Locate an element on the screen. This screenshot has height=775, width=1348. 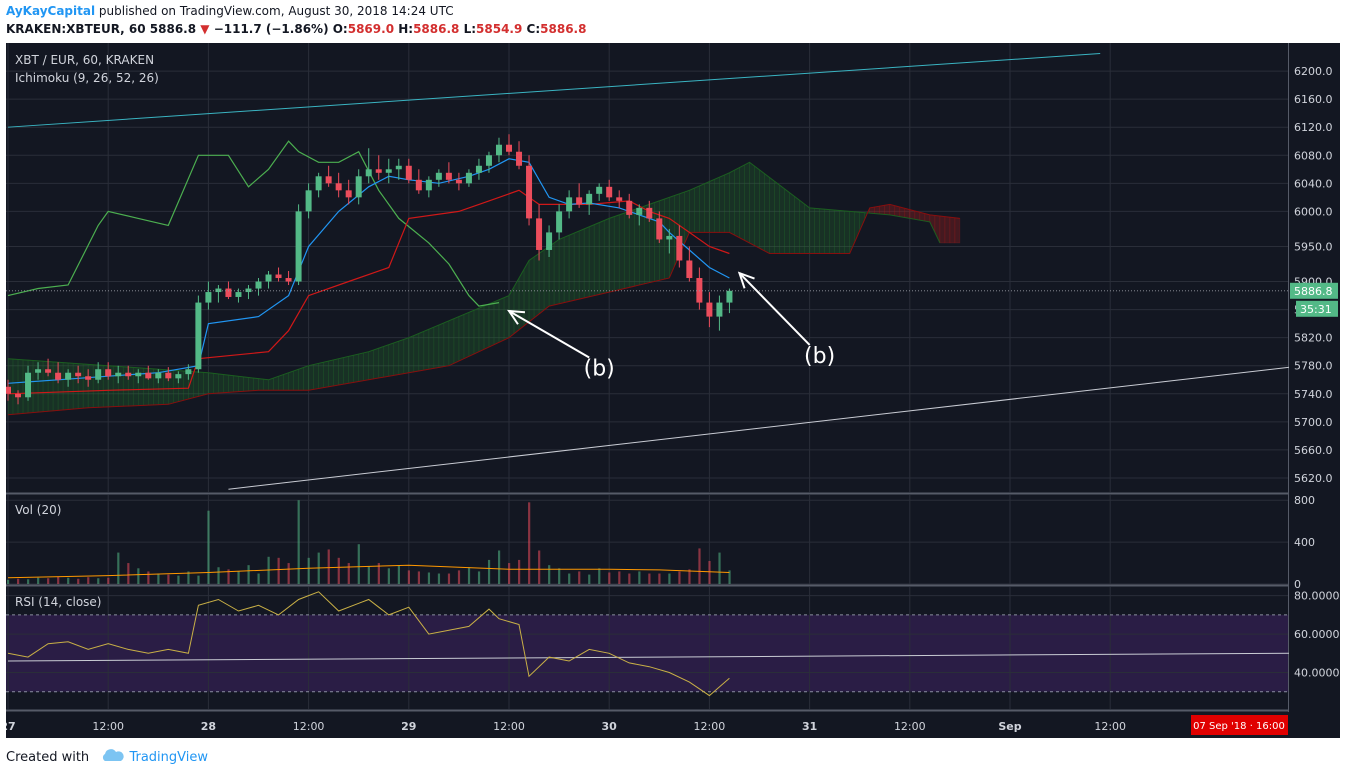
volume-label: Vol (20) is located at coordinates (38, 510).